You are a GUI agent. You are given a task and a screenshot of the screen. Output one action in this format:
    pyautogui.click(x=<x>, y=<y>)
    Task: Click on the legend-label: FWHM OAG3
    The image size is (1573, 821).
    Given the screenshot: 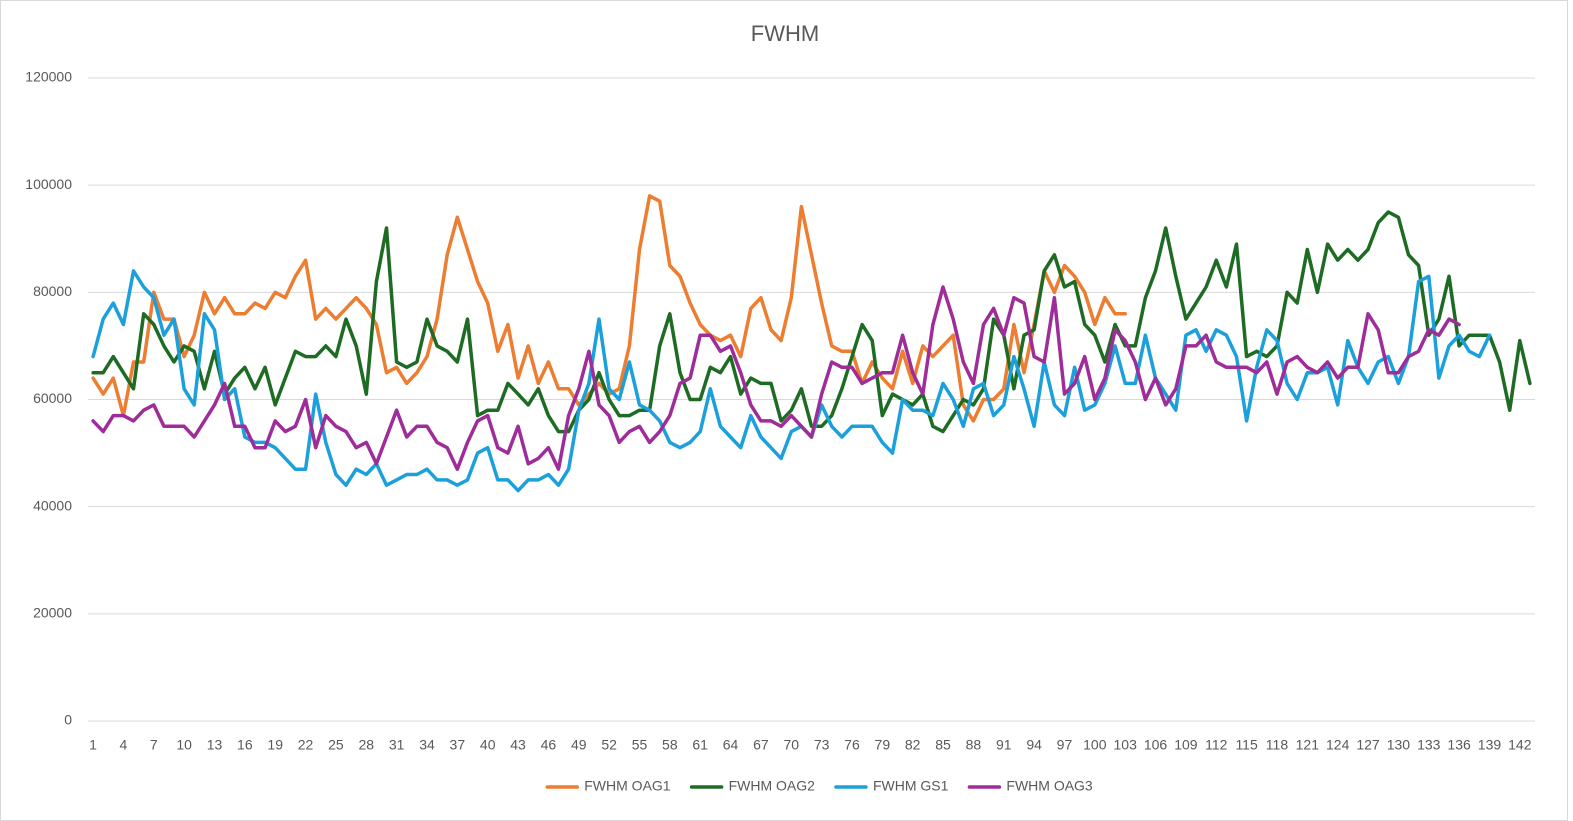 What is the action you would take?
    pyautogui.click(x=1049, y=786)
    